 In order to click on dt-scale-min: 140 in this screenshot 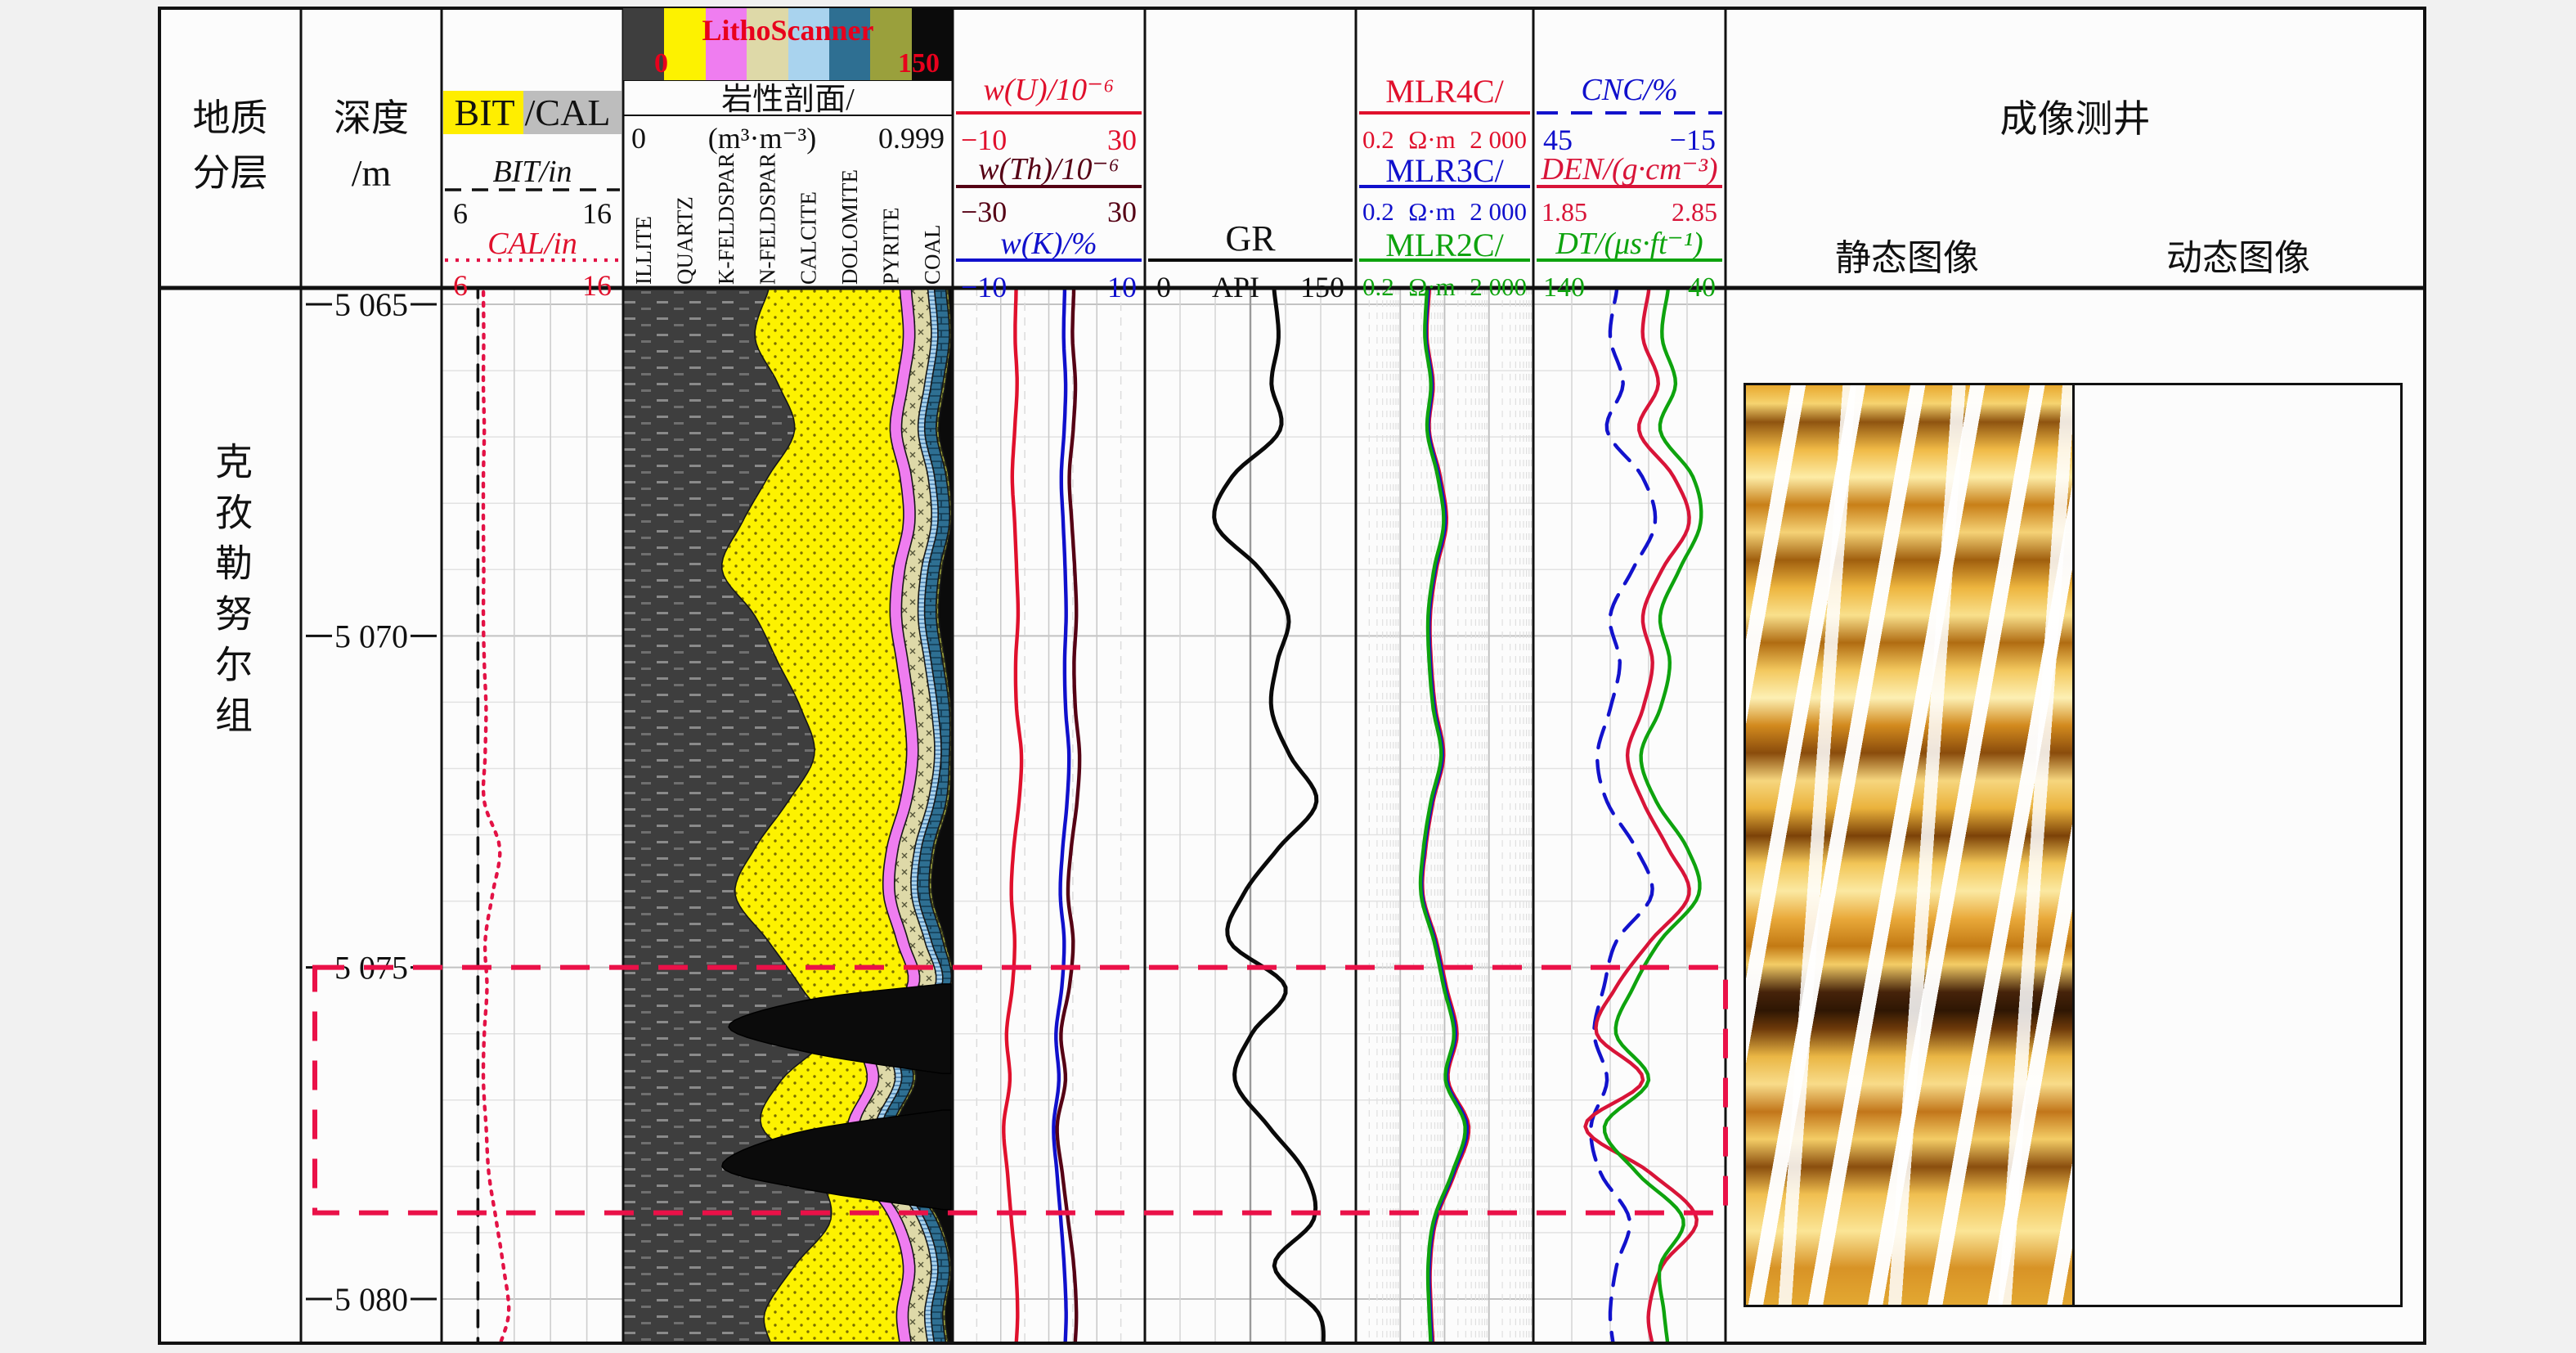, I will do `click(1564, 287)`.